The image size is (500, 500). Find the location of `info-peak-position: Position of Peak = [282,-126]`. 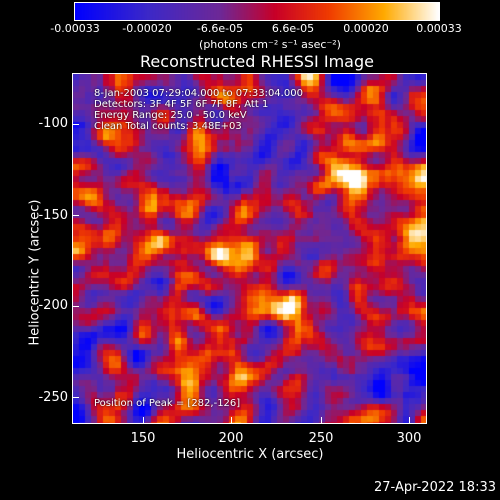

info-peak-position: Position of Peak = [282,-126] is located at coordinates (167, 403).